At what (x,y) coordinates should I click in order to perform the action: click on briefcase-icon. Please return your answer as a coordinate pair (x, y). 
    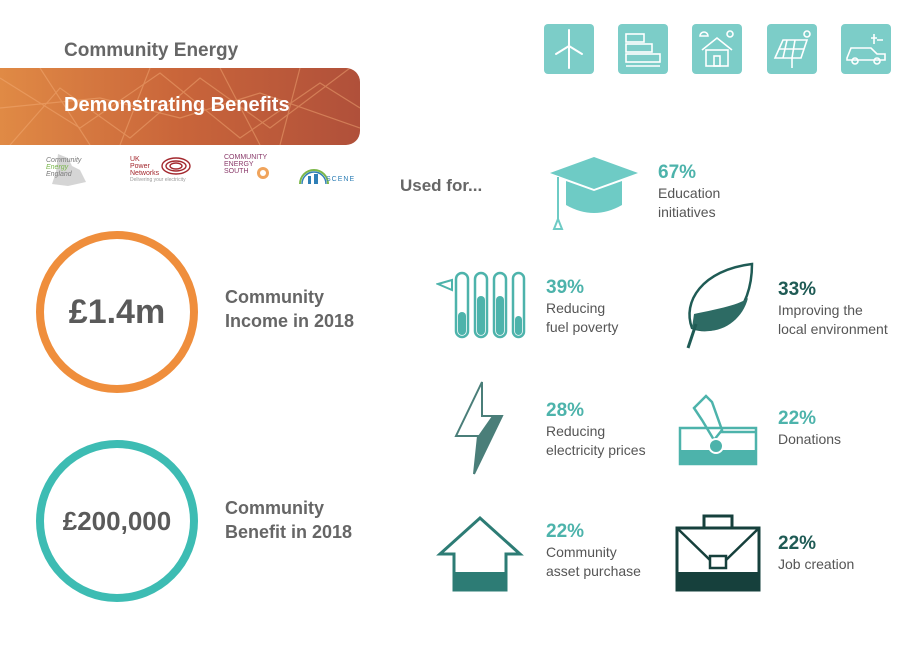
    Looking at the image, I should click on (718, 553).